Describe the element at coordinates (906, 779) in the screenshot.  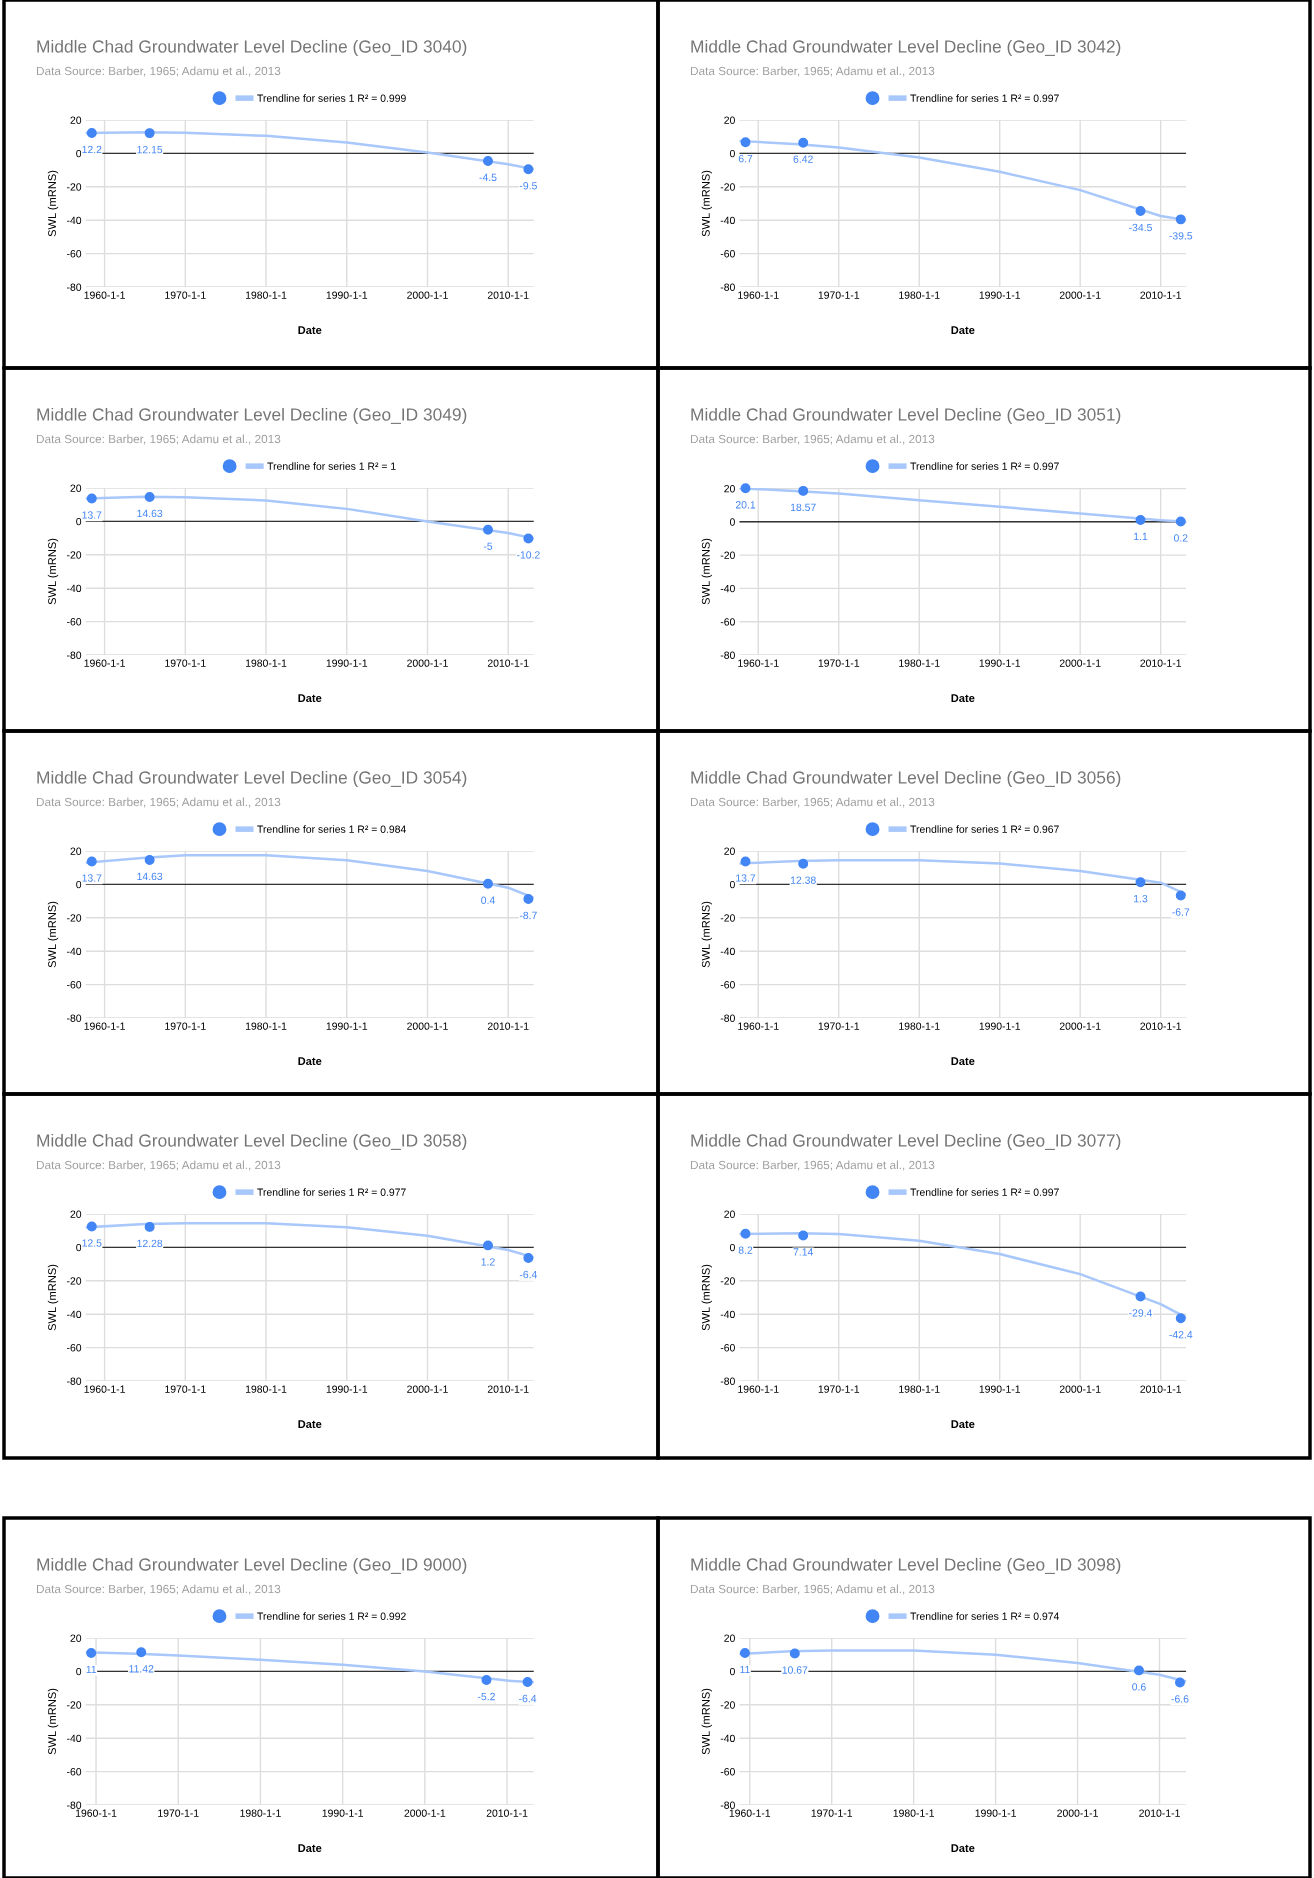
I see `chart-title: Middle Chad Groundwater Level Decline (Geo_ID 3056)` at that location.